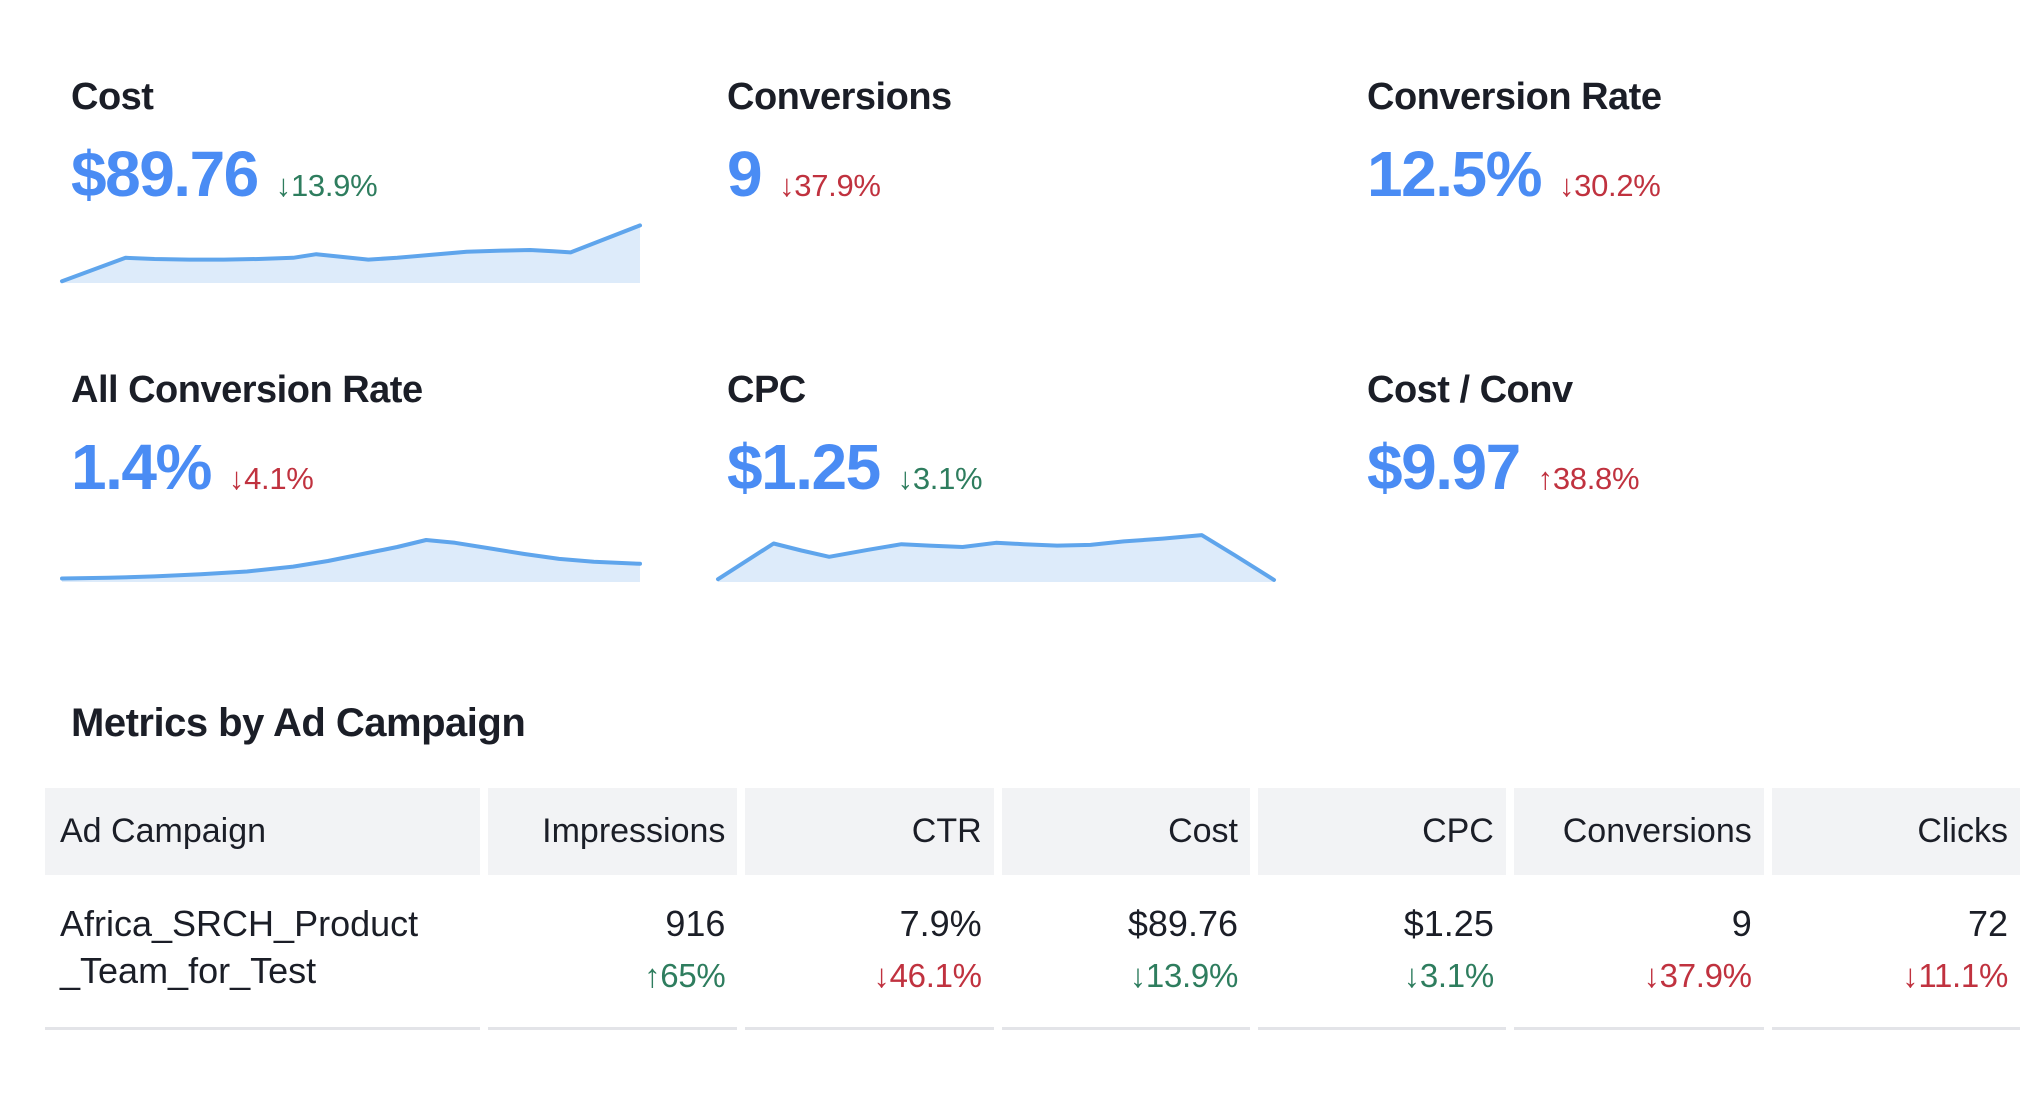 This screenshot has height=1110, width=2028. What do you see at coordinates (1955, 975) in the screenshot?
I see `cell-delta: ↓11.1%` at bounding box center [1955, 975].